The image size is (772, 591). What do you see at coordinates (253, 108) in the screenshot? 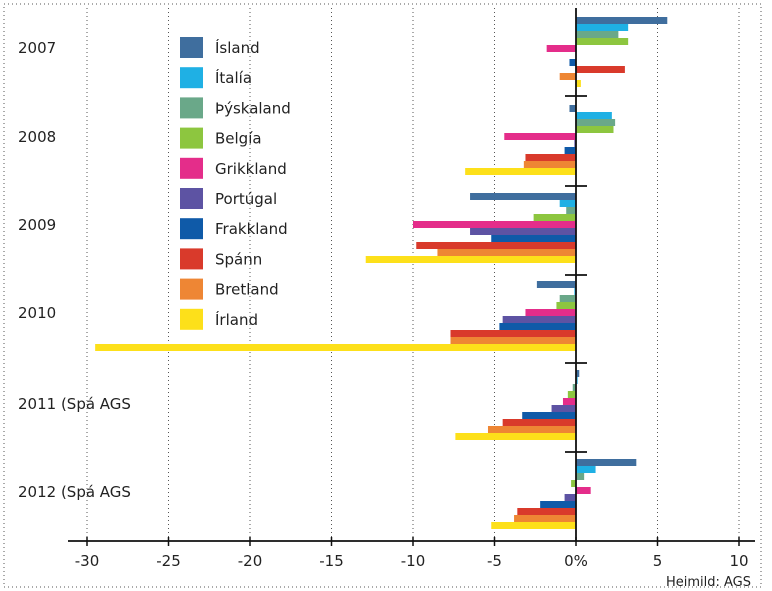
I see `legend-label: Þýskaland` at bounding box center [253, 108].